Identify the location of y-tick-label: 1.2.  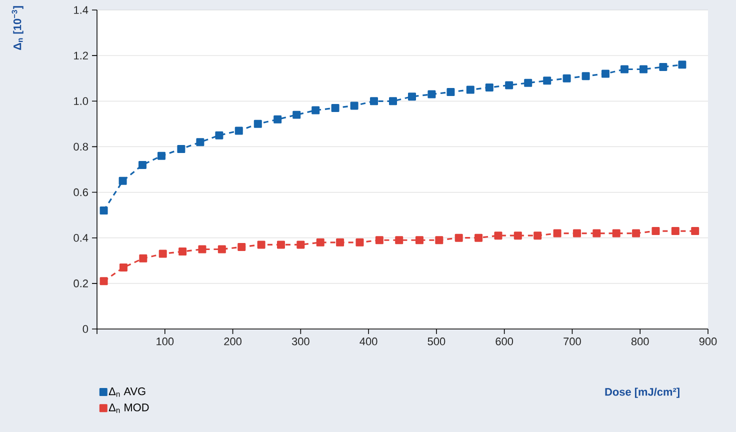
(81, 56).